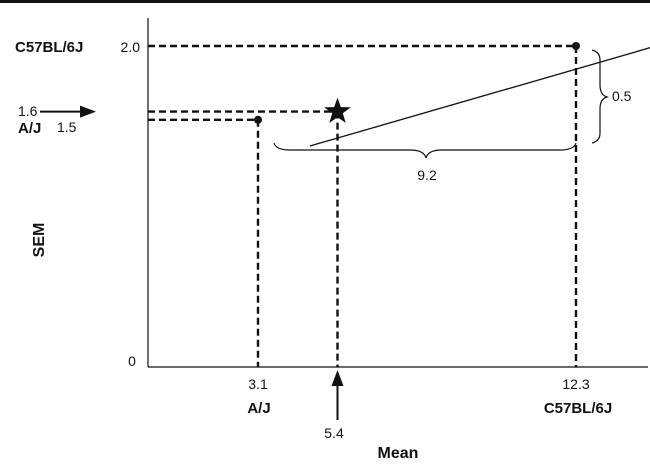  Describe the element at coordinates (427, 175) in the screenshot. I see `brace-label-mean-diff: 9.2` at that location.